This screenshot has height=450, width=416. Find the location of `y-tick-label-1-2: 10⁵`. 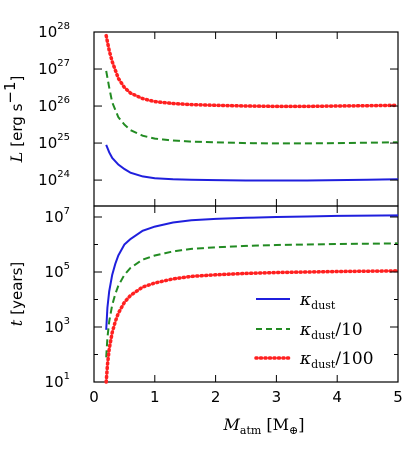

y-tick-label-1-2: 10⁵ is located at coordinates (57, 271).